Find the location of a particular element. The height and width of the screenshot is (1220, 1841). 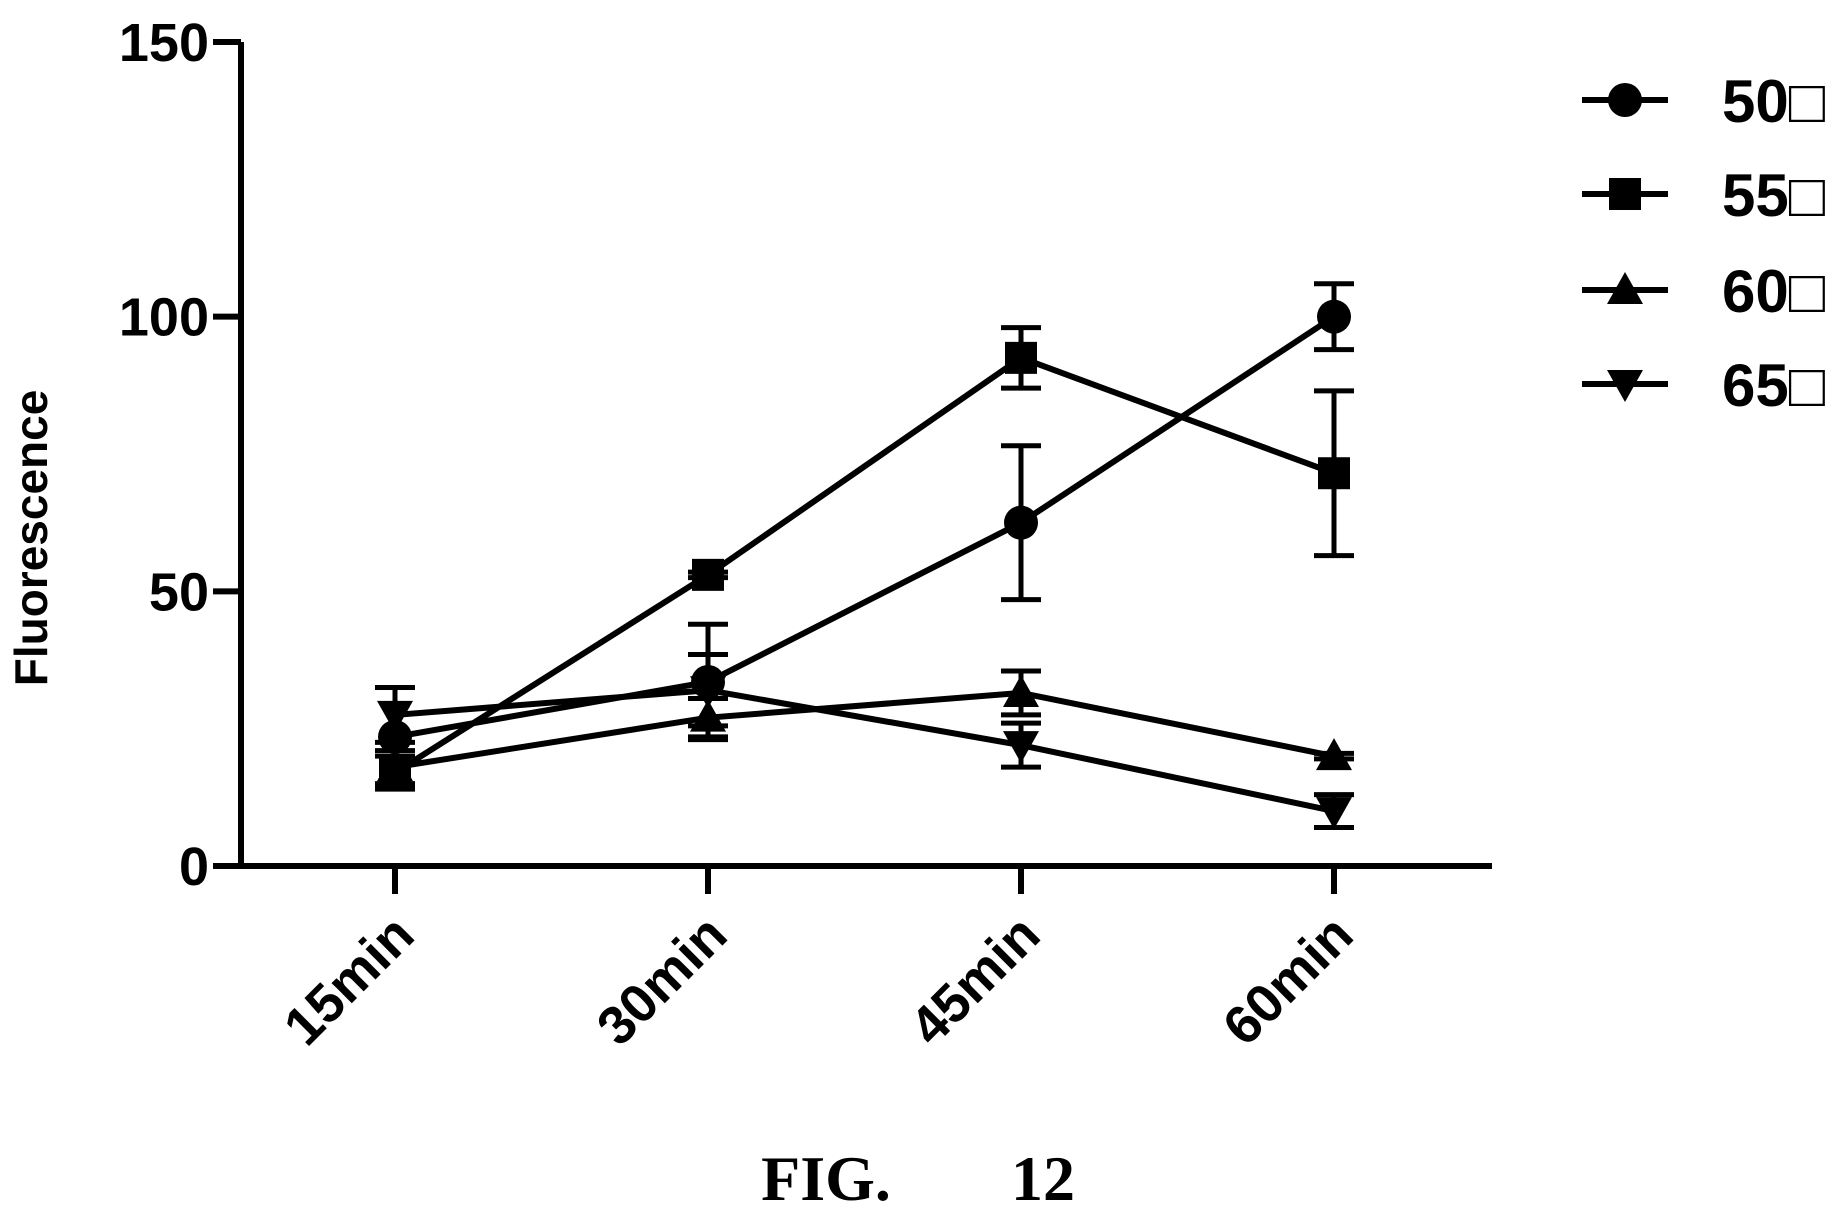

x-tick-label: 15min is located at coordinates (349, 980).